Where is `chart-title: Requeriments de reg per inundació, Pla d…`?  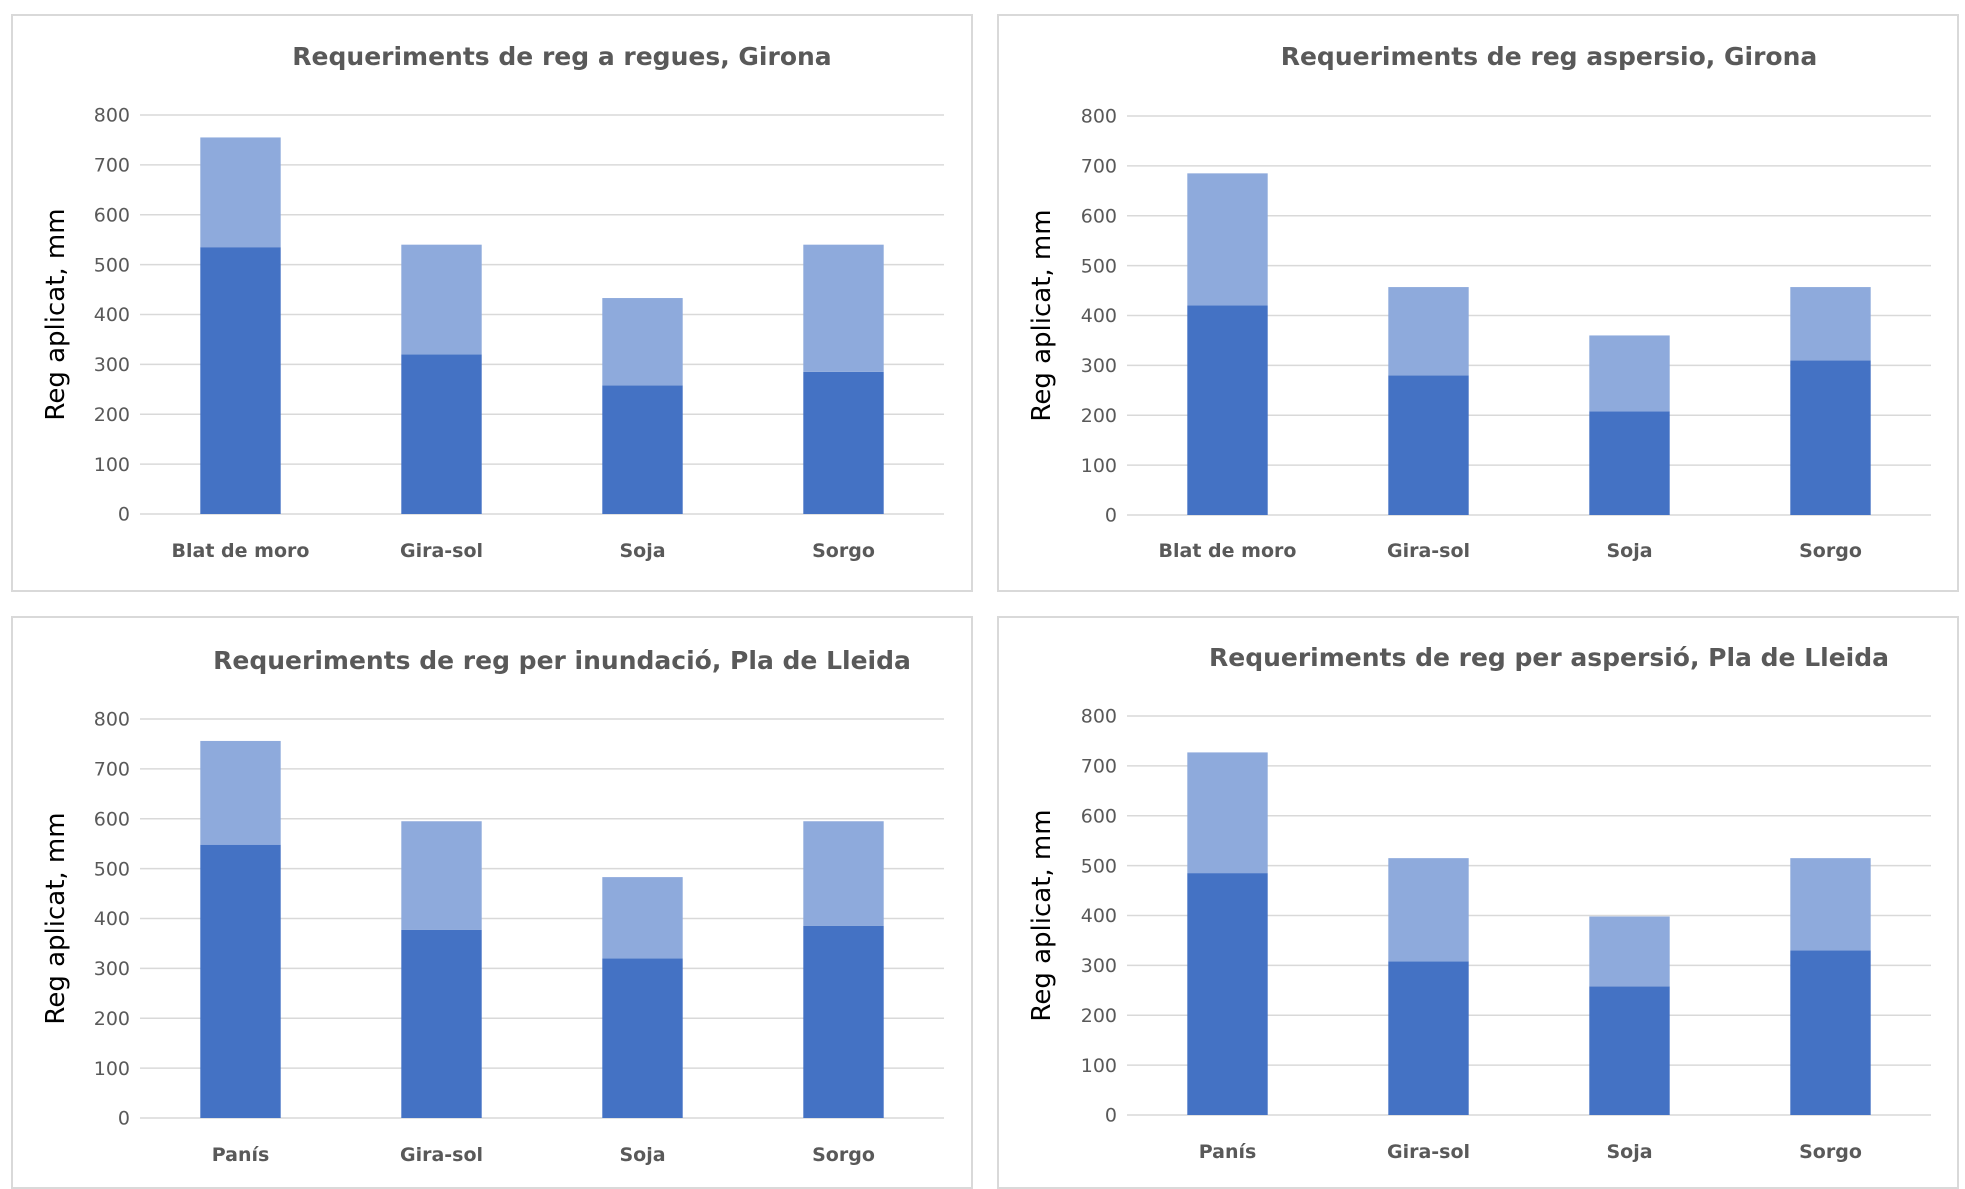
chart-title: Requeriments de reg per inundació, Pla d… is located at coordinates (562, 660).